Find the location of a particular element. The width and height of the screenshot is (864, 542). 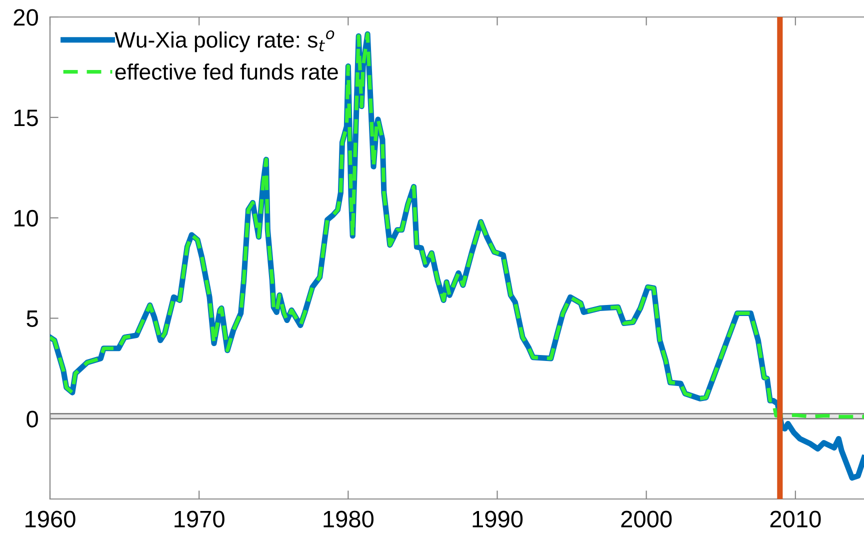

y-tick-label: 5 is located at coordinates (32, 319).